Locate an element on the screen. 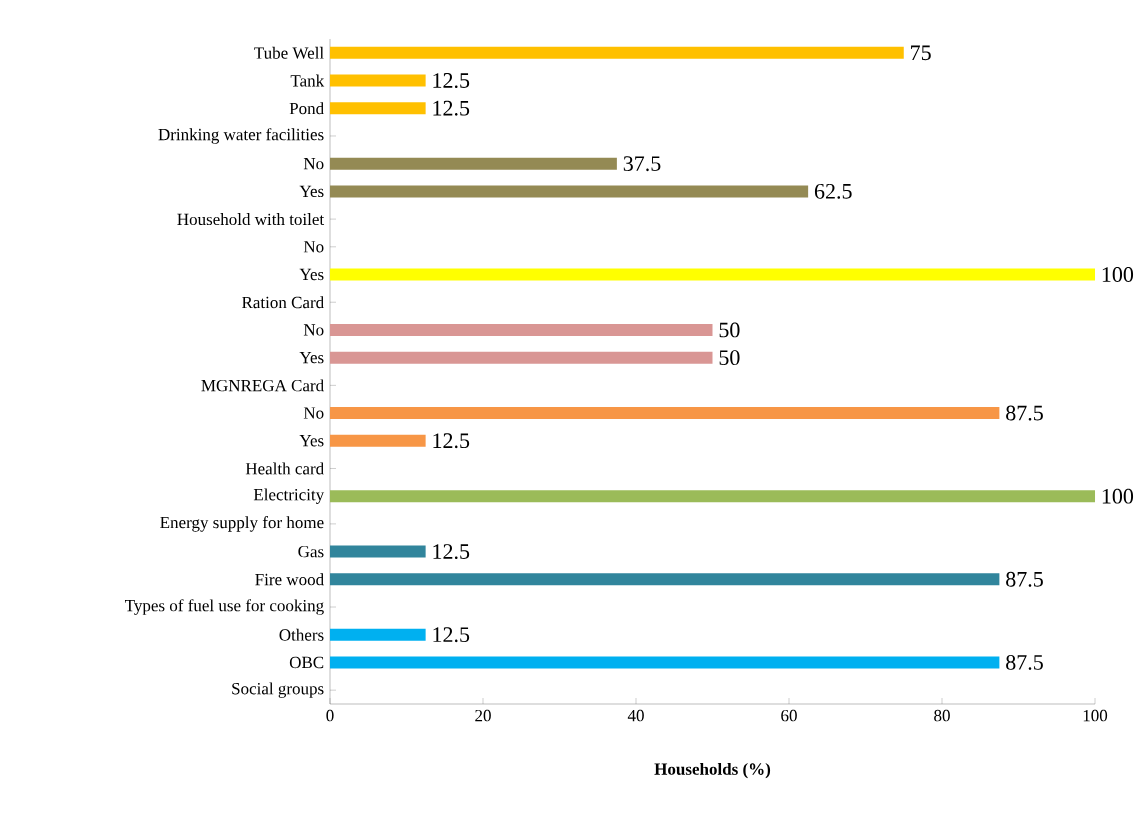 The height and width of the screenshot is (829, 1147). y-tick-label: Social groups is located at coordinates (278, 690).